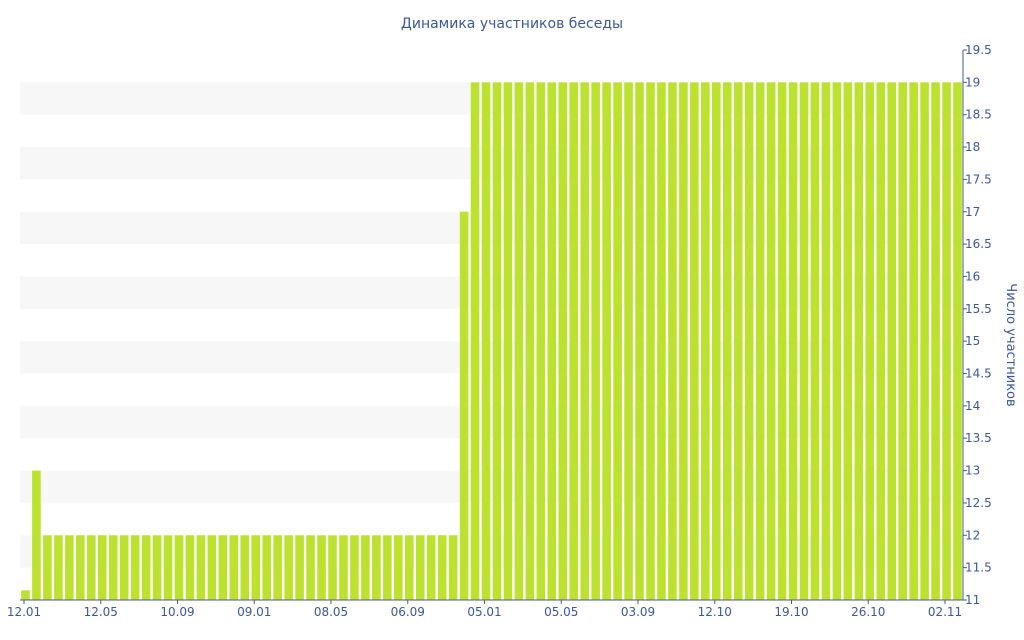  Describe the element at coordinates (1010, 344) in the screenshot. I see `y-axis-label: Число участников` at that location.